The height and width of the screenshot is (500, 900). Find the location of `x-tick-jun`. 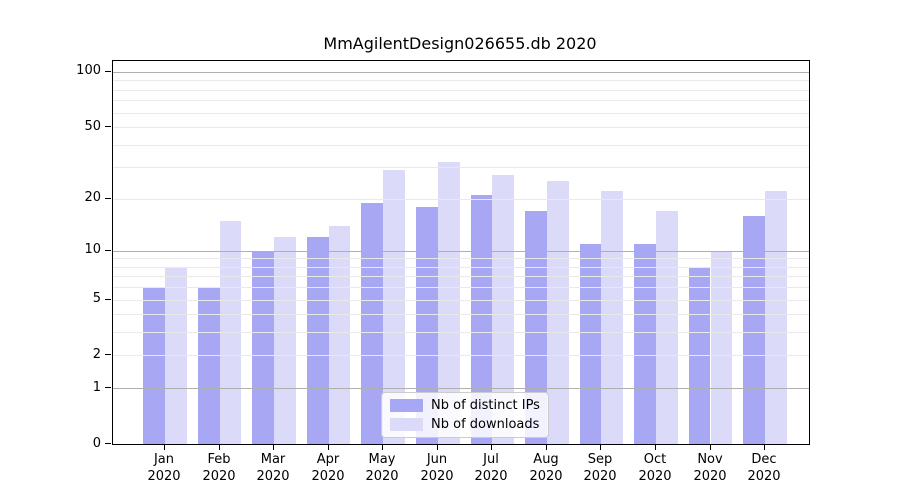

x-tick-jun is located at coordinates (437, 447).